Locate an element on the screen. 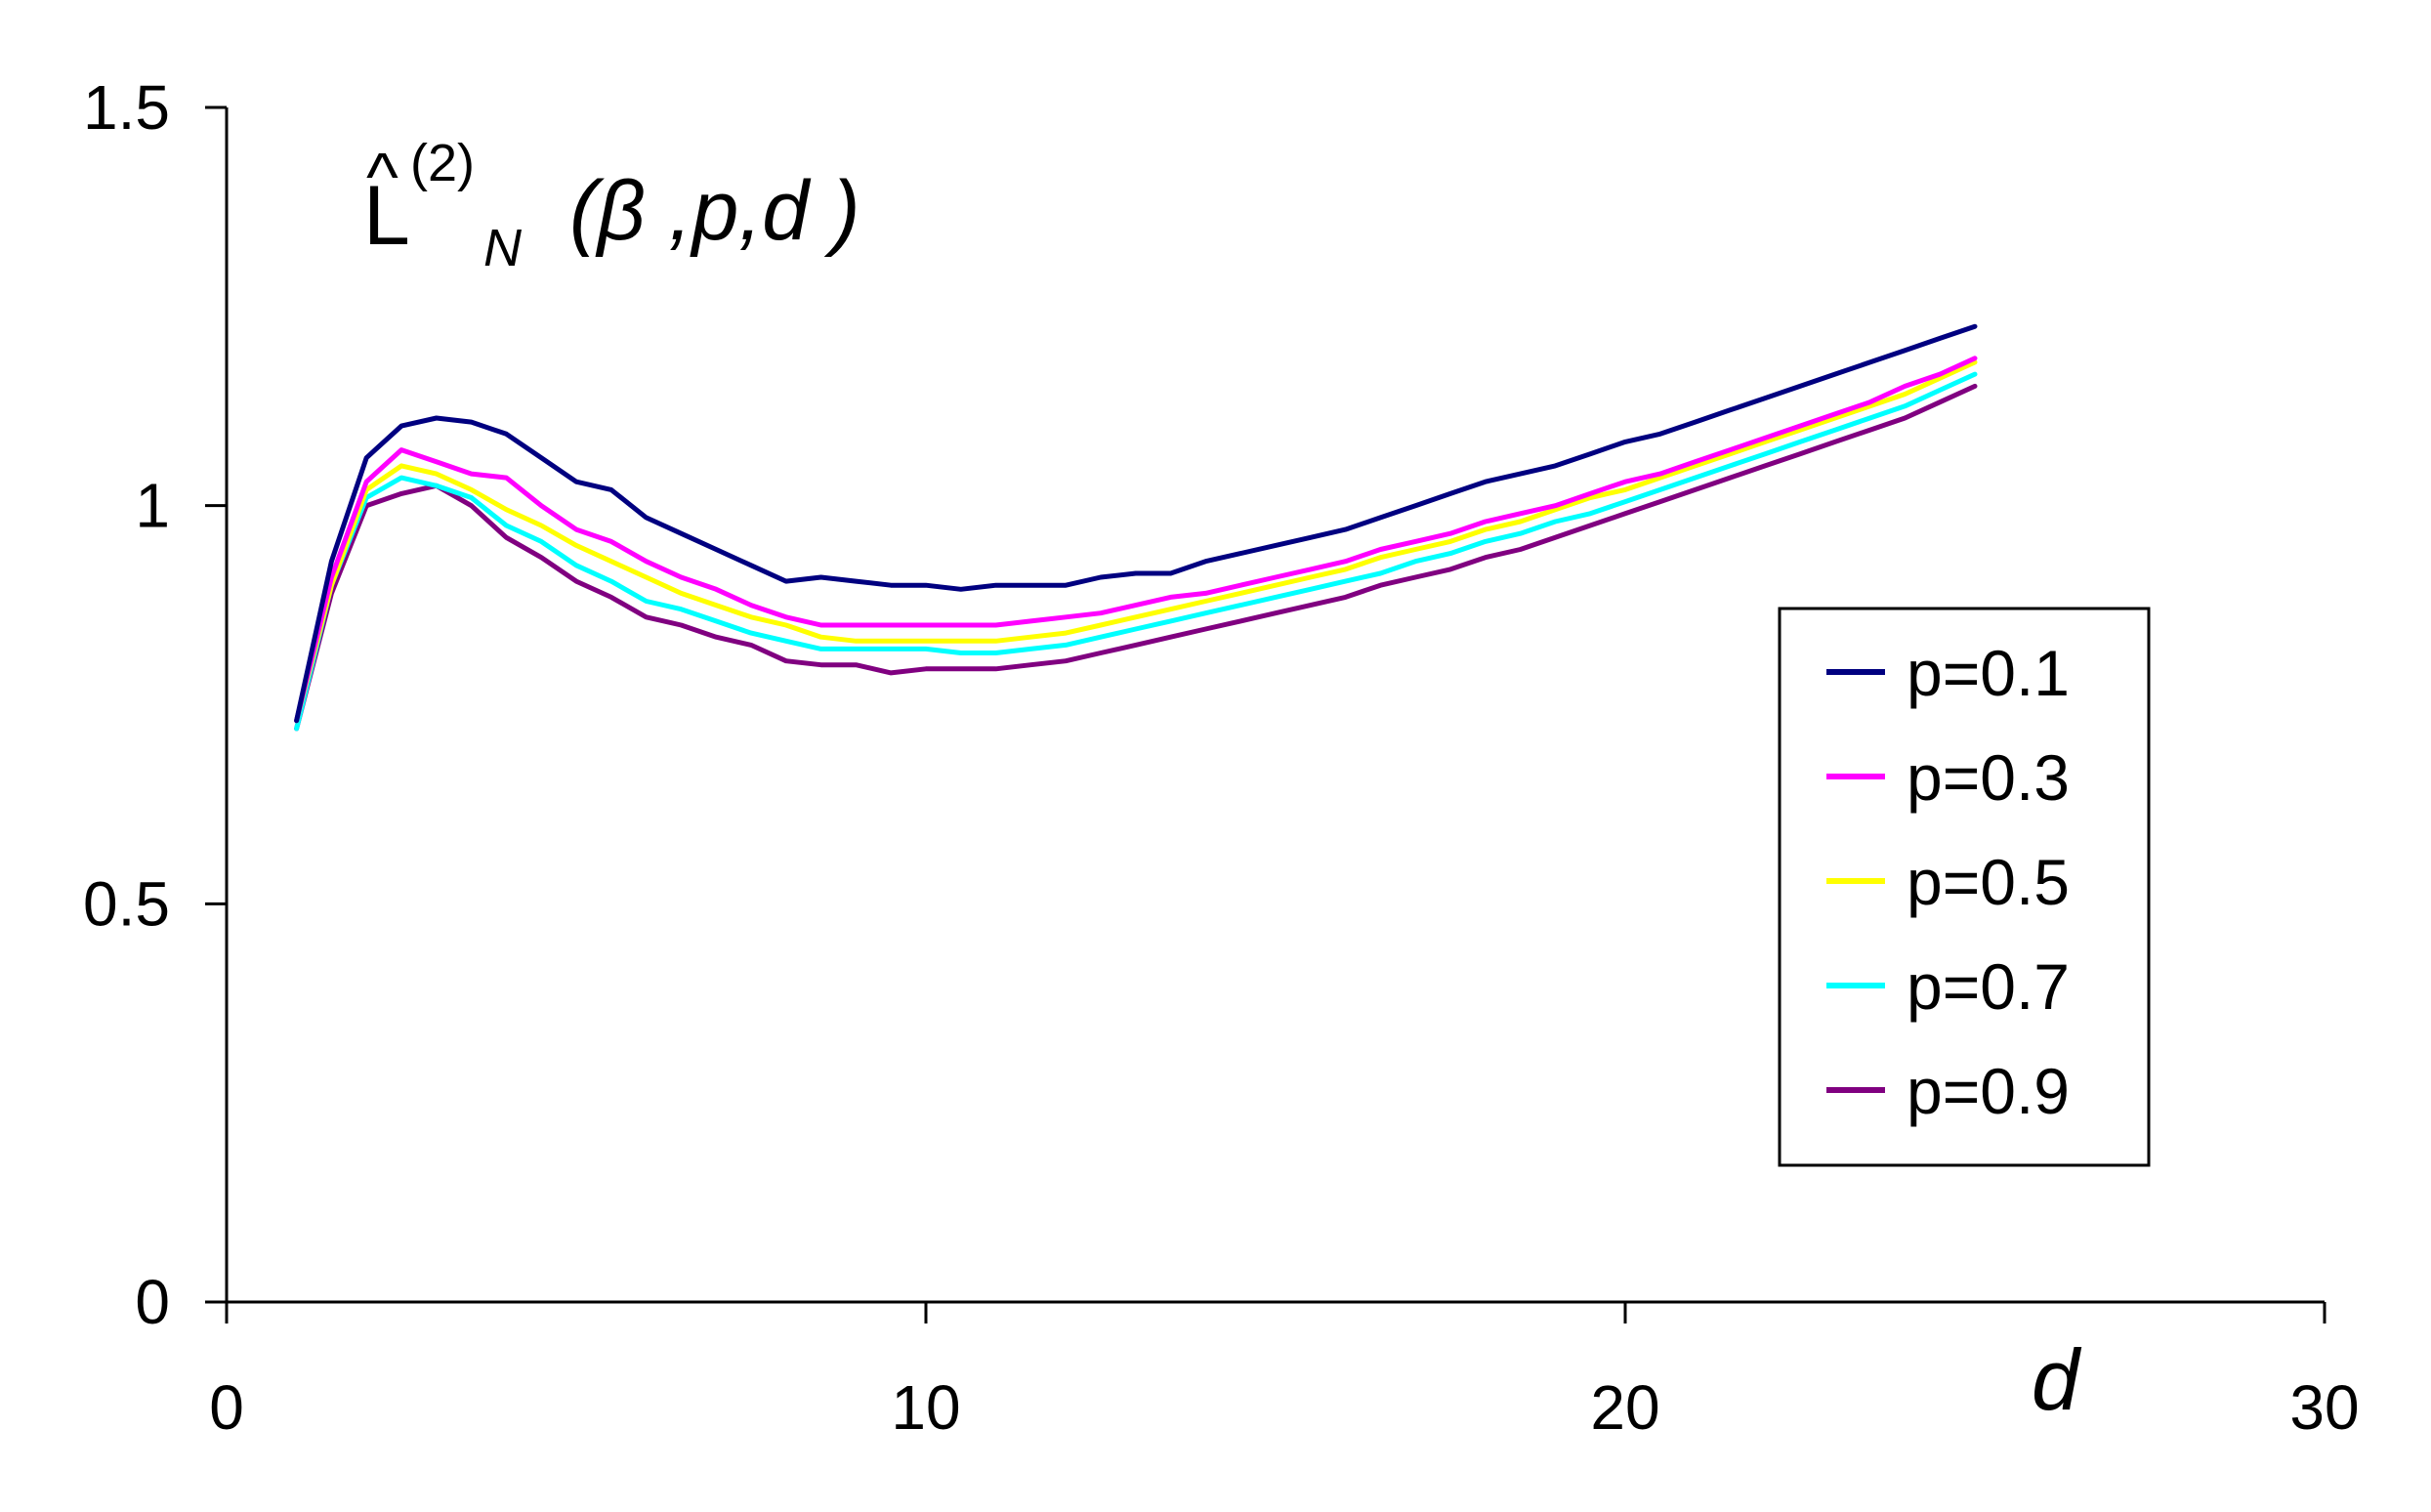 The image size is (2431, 1512). y-tick-label: 1 is located at coordinates (152, 506).